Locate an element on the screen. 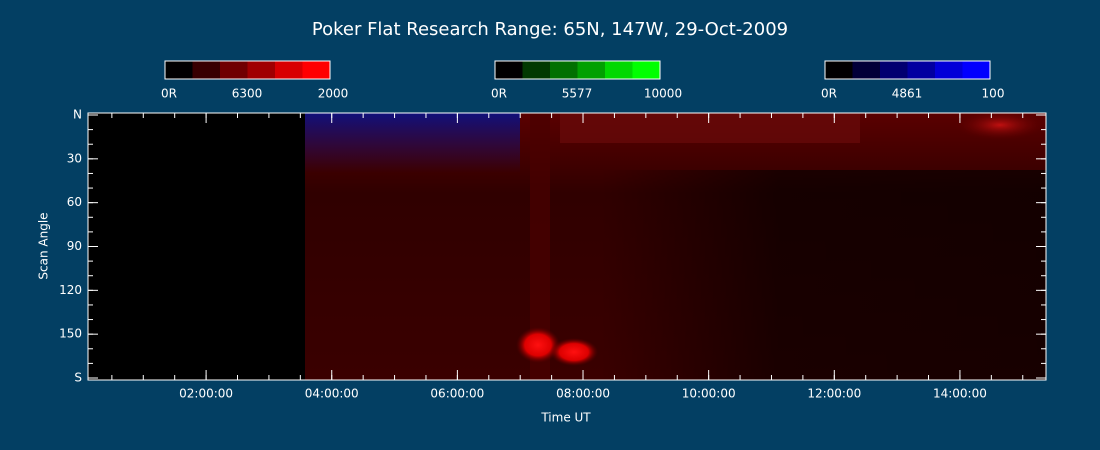 The height and width of the screenshot is (450, 1100). x-tick-label: 08:00:00 is located at coordinates (583, 394).